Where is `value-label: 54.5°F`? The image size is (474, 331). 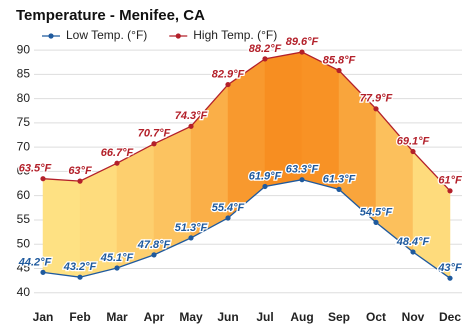 value-label: 54.5°F is located at coordinates (376, 212).